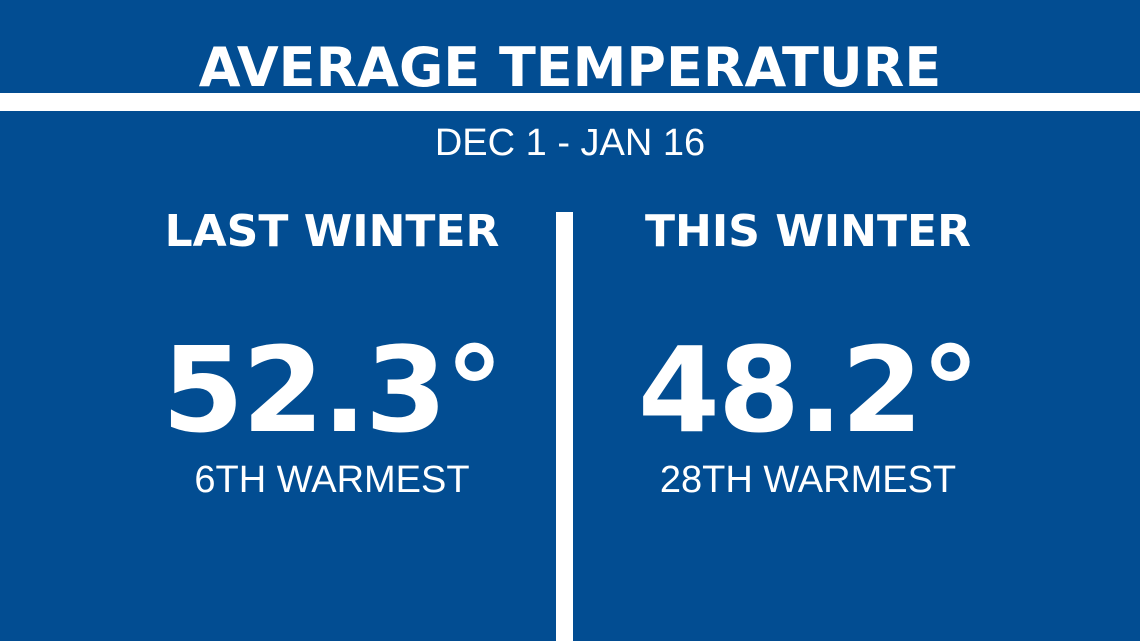 The width and height of the screenshot is (1140, 641). What do you see at coordinates (332, 480) in the screenshot?
I see `last-winter-rank: 6TH WARMEST` at bounding box center [332, 480].